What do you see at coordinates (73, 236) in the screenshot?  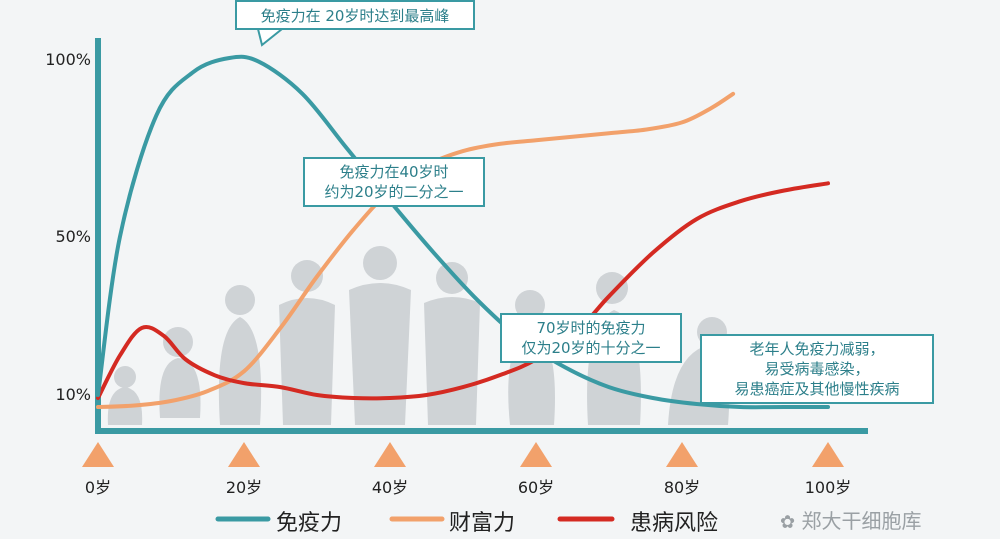 I see `y-tick-label: 50%` at bounding box center [73, 236].